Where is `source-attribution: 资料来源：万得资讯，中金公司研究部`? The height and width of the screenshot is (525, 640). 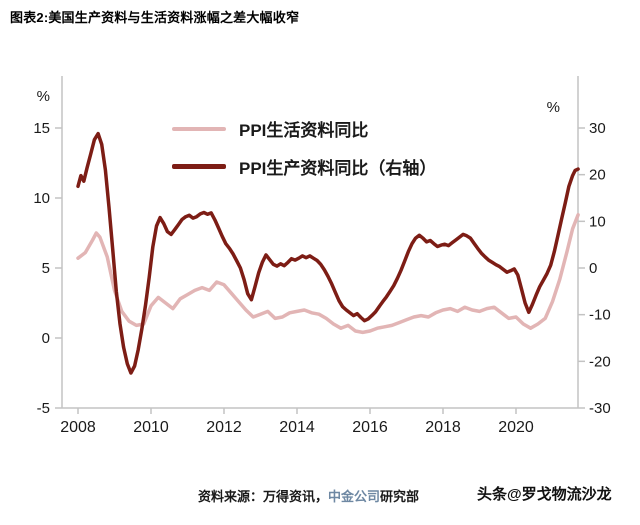
source-attribution: 资料来源：万得资讯，中金公司研究部 is located at coordinates (308, 495).